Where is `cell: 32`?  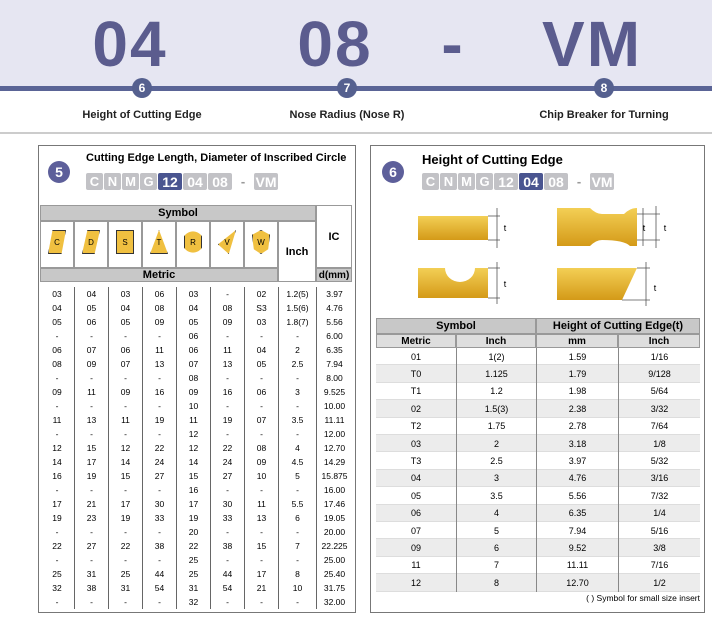 cell: 32 is located at coordinates (57, 588).